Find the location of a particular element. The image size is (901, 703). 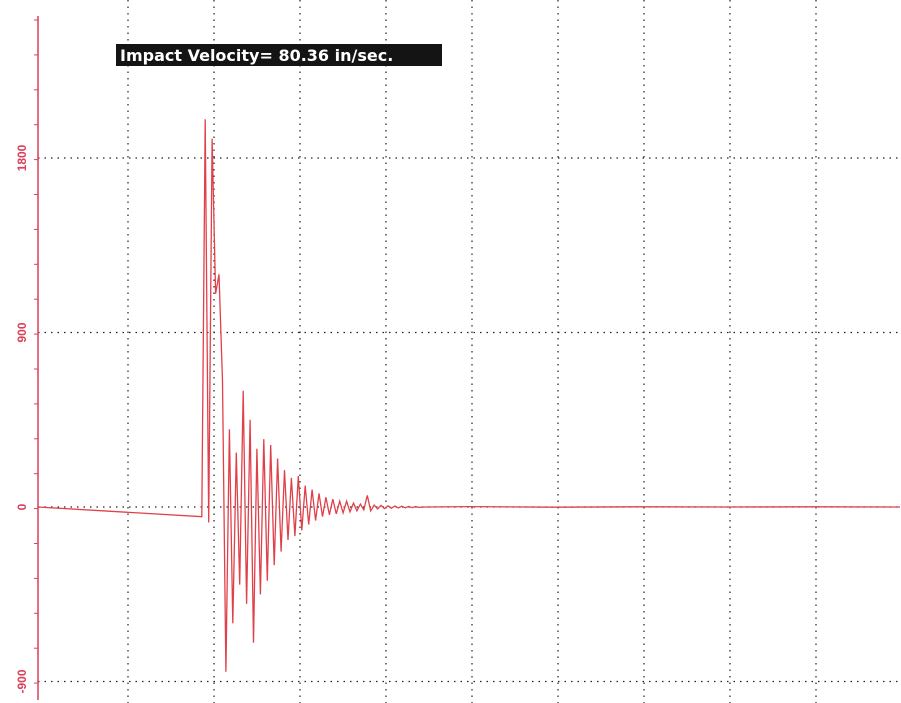

banner-background is located at coordinates (279, 55).